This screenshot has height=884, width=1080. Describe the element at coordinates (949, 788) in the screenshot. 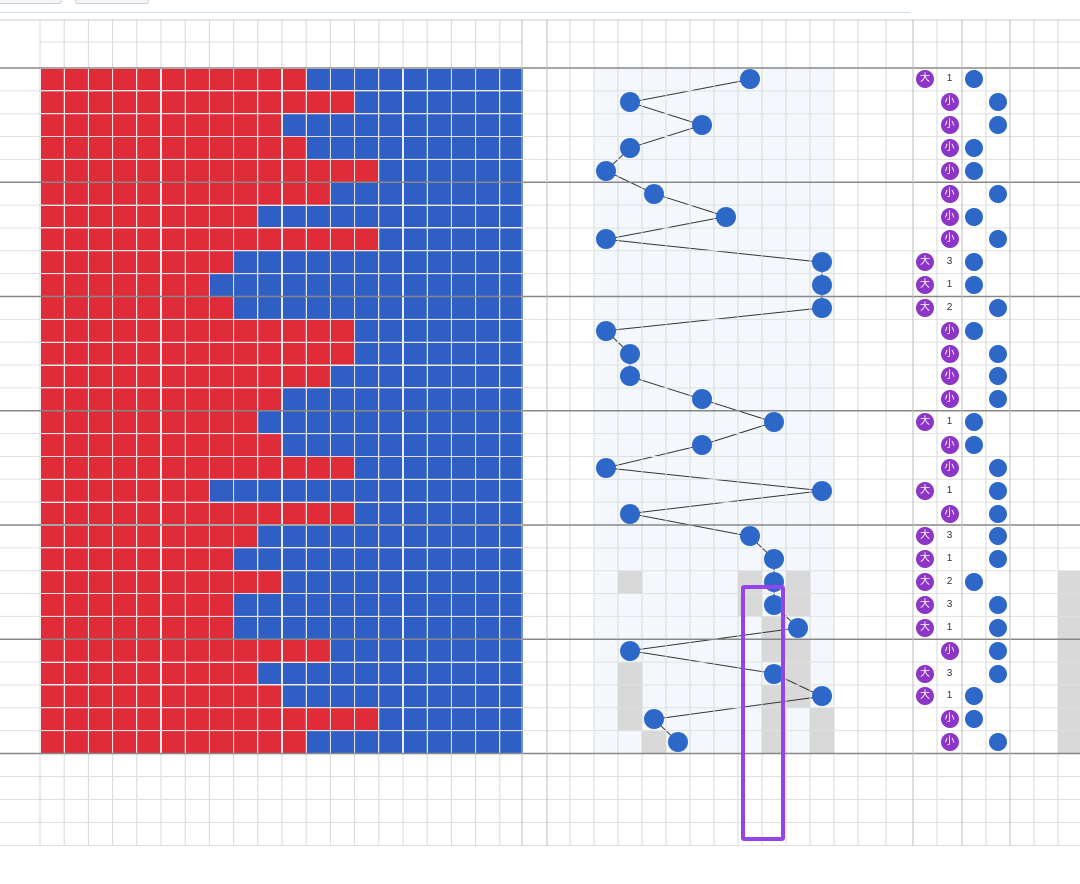

I see `footer-small` at that location.